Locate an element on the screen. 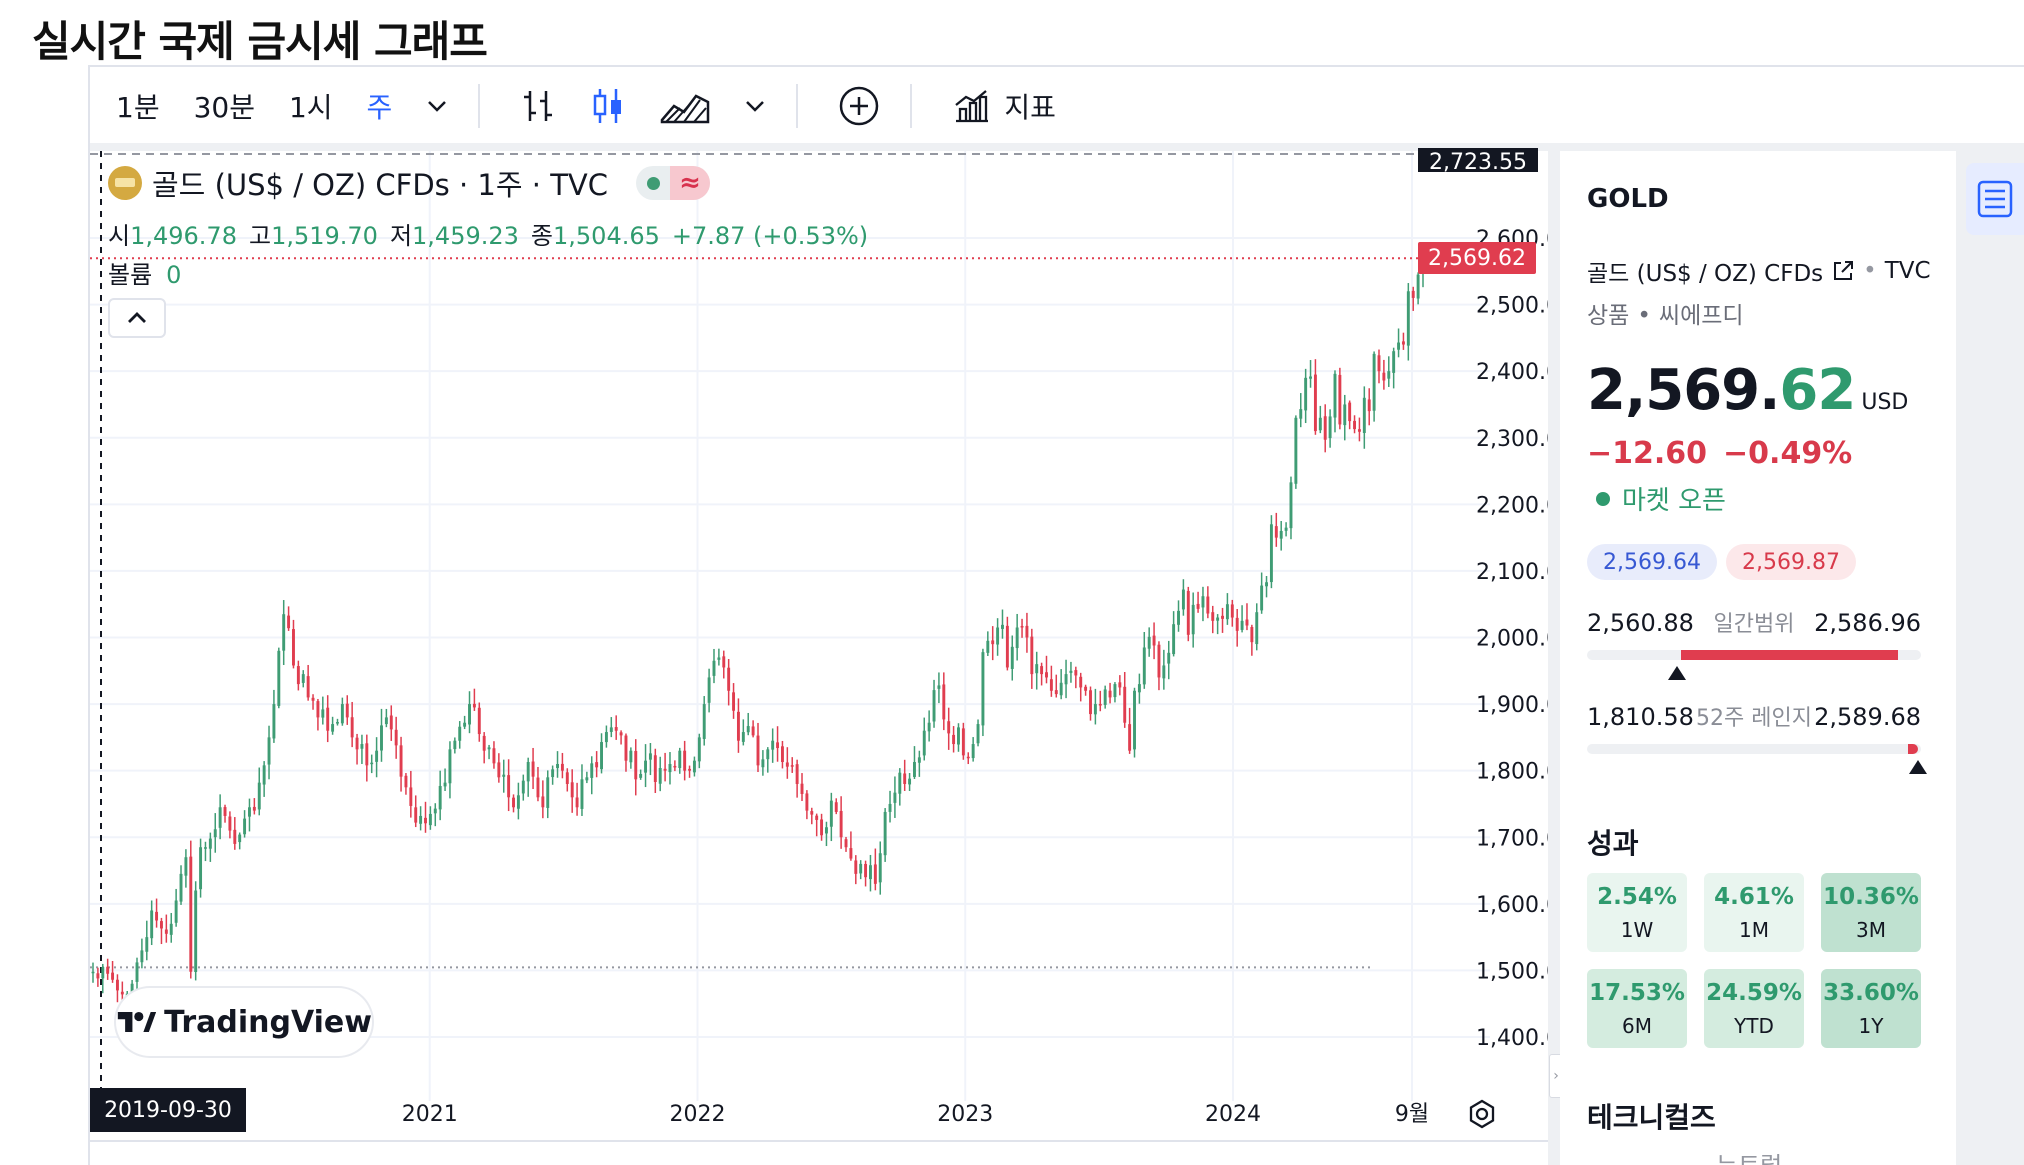 The height and width of the screenshot is (1165, 2024). chevron-down-icon is located at coordinates (755, 106).